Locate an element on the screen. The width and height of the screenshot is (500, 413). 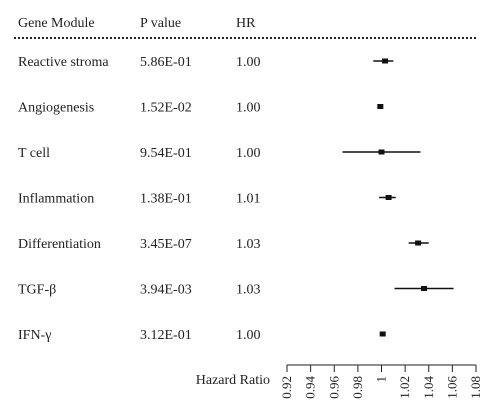
row-p-value: 1.52E-02 is located at coordinates (166, 108).